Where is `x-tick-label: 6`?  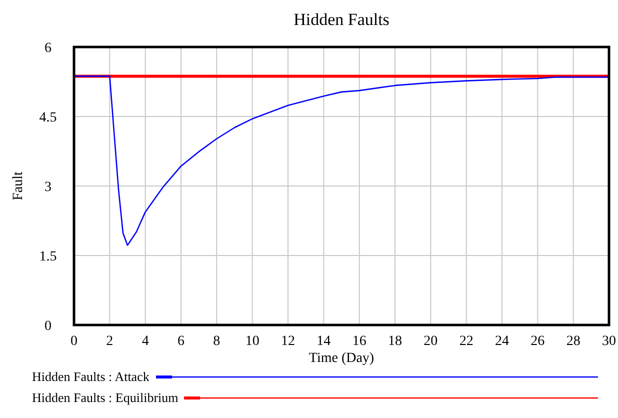
x-tick-label: 6 is located at coordinates (181, 341).